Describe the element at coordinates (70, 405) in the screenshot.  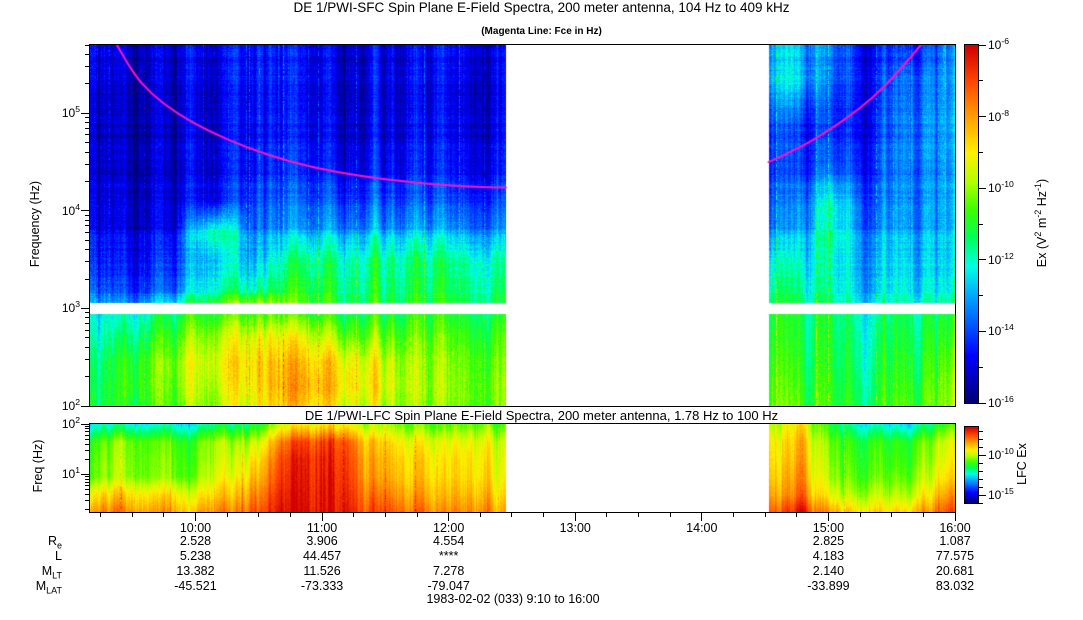
I see `sfc-y-tick-label: 10²` at that location.